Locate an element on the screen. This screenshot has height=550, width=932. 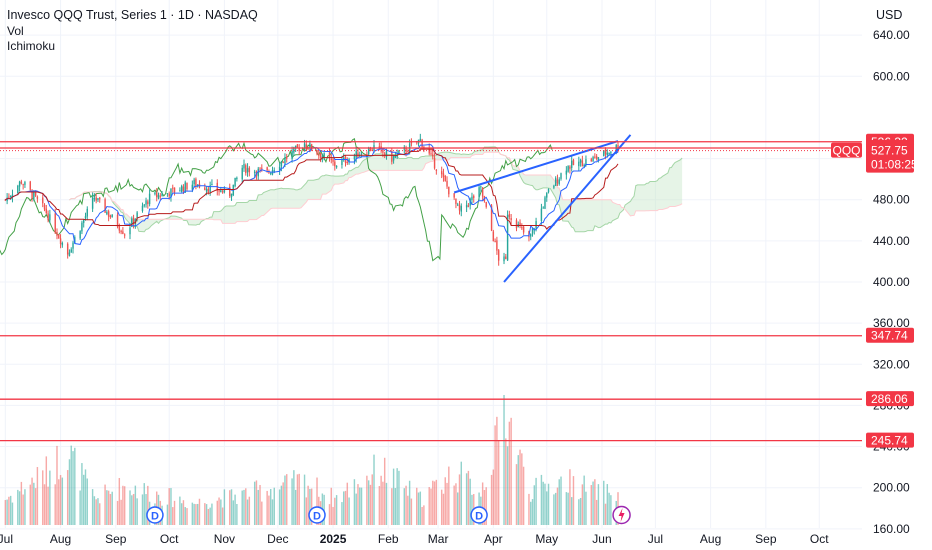
symbol-tag: QQQ is located at coordinates (846, 150).